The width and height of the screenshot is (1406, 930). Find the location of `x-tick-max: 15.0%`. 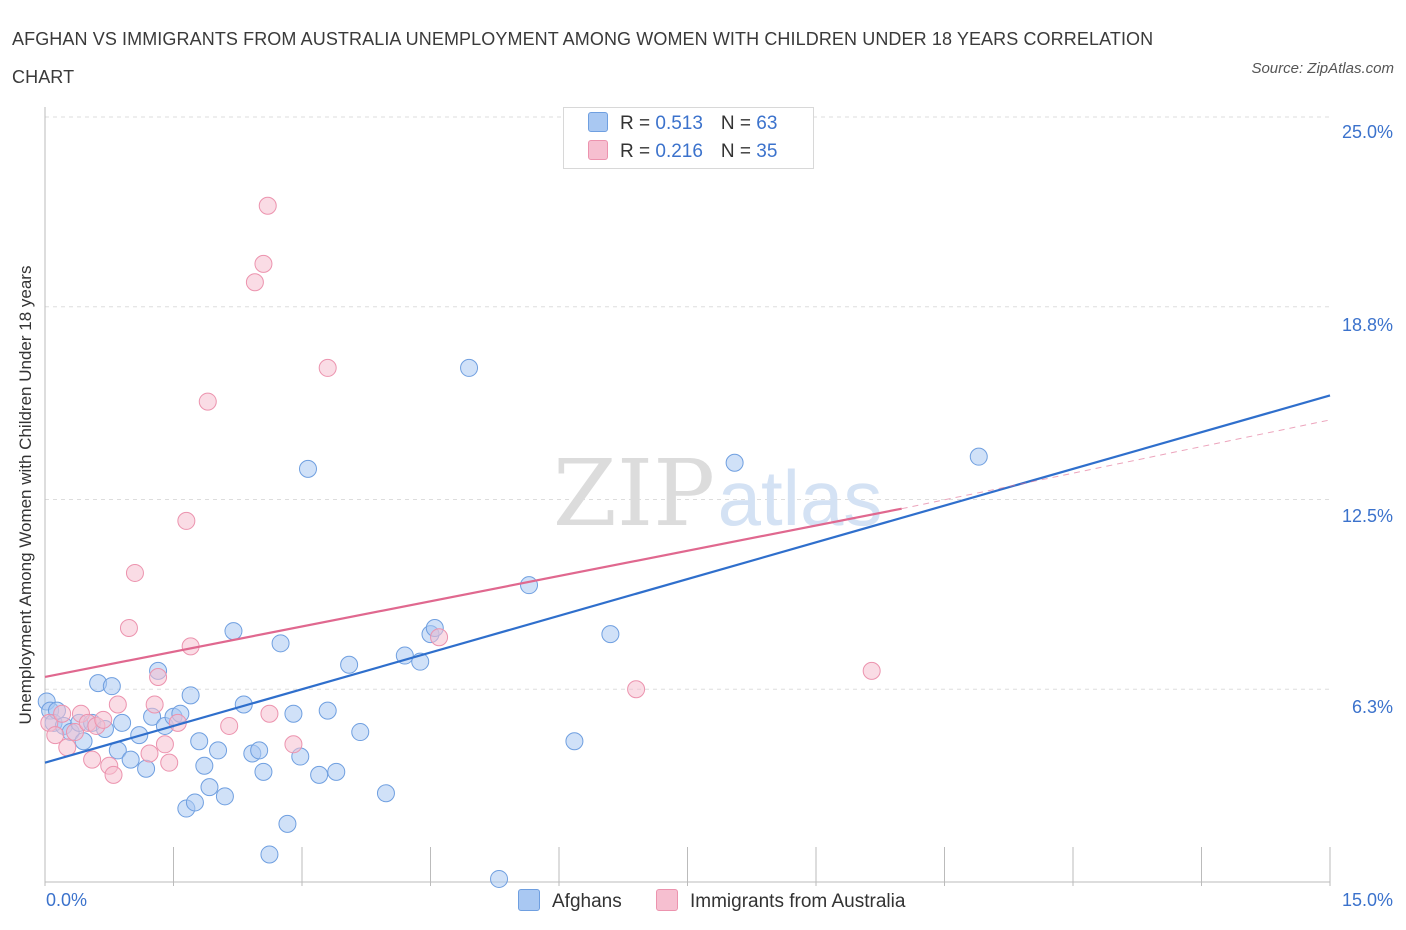

x-tick-max: 15.0% is located at coordinates (1367, 900).